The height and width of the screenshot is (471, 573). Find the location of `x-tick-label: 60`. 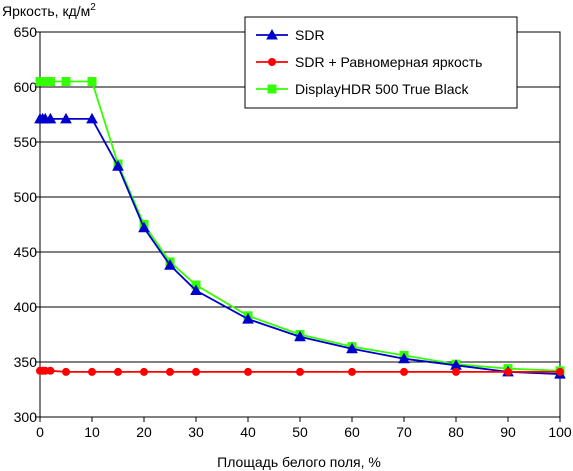

x-tick-label: 60 is located at coordinates (352, 432).